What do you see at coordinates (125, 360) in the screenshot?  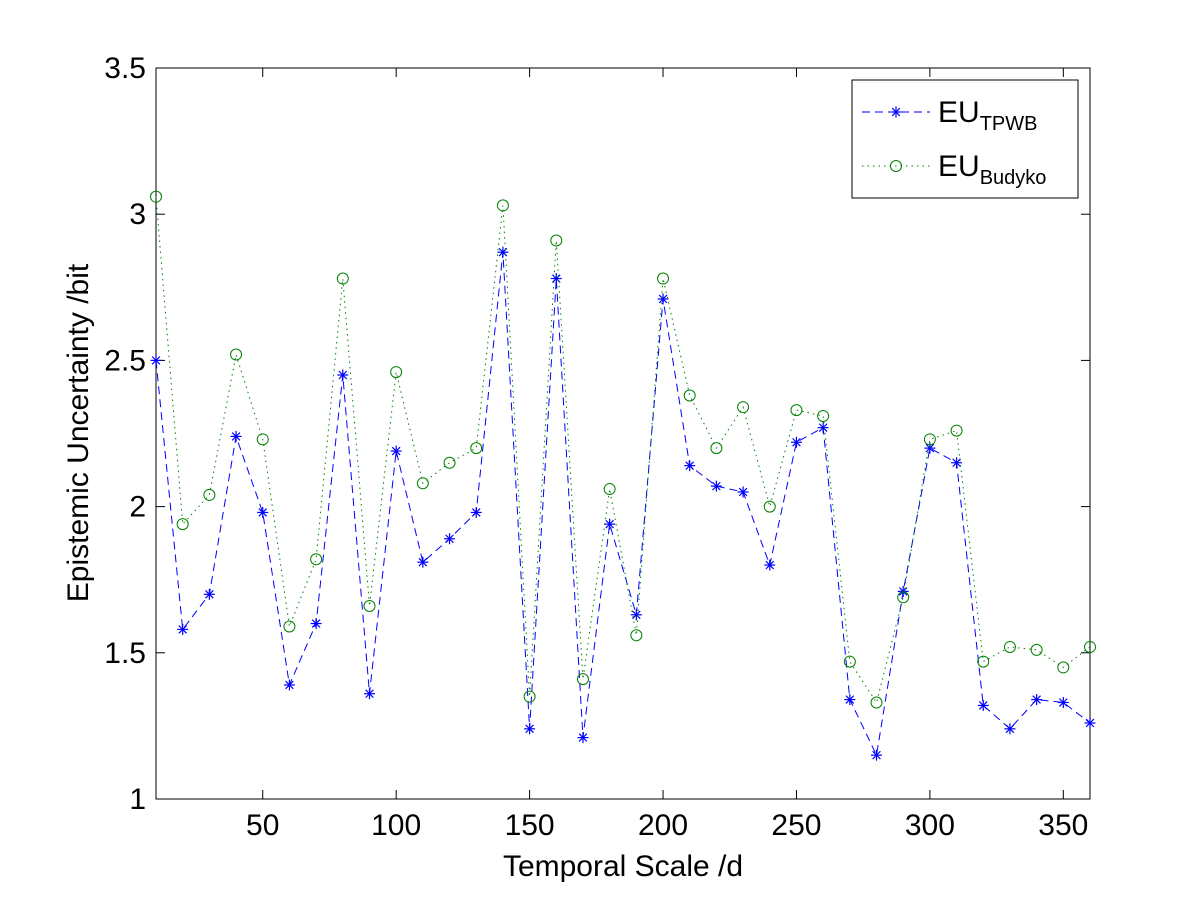 I see `y-tick-label: 2.5` at bounding box center [125, 360].